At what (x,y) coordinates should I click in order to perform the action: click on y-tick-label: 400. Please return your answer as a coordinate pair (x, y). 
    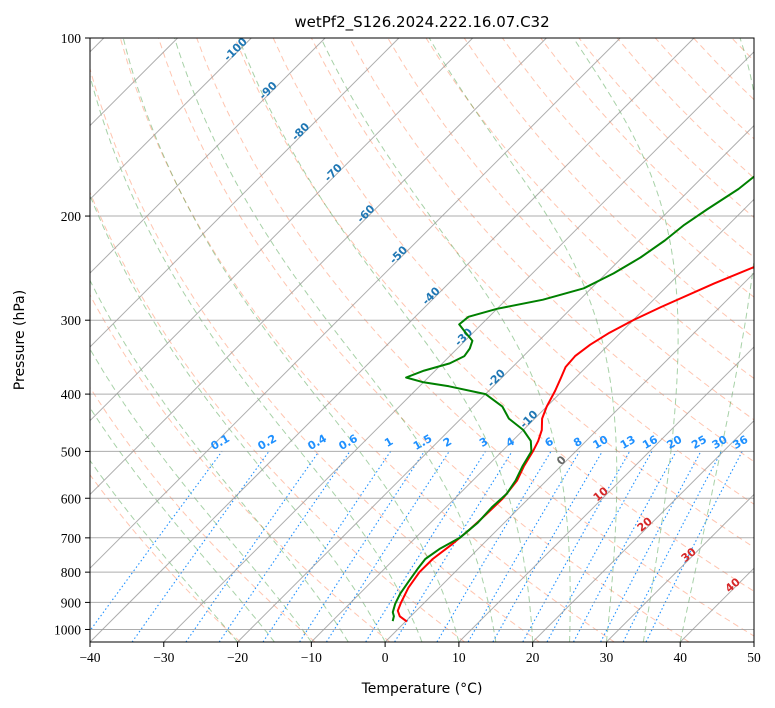
    Looking at the image, I should click on (71, 394).